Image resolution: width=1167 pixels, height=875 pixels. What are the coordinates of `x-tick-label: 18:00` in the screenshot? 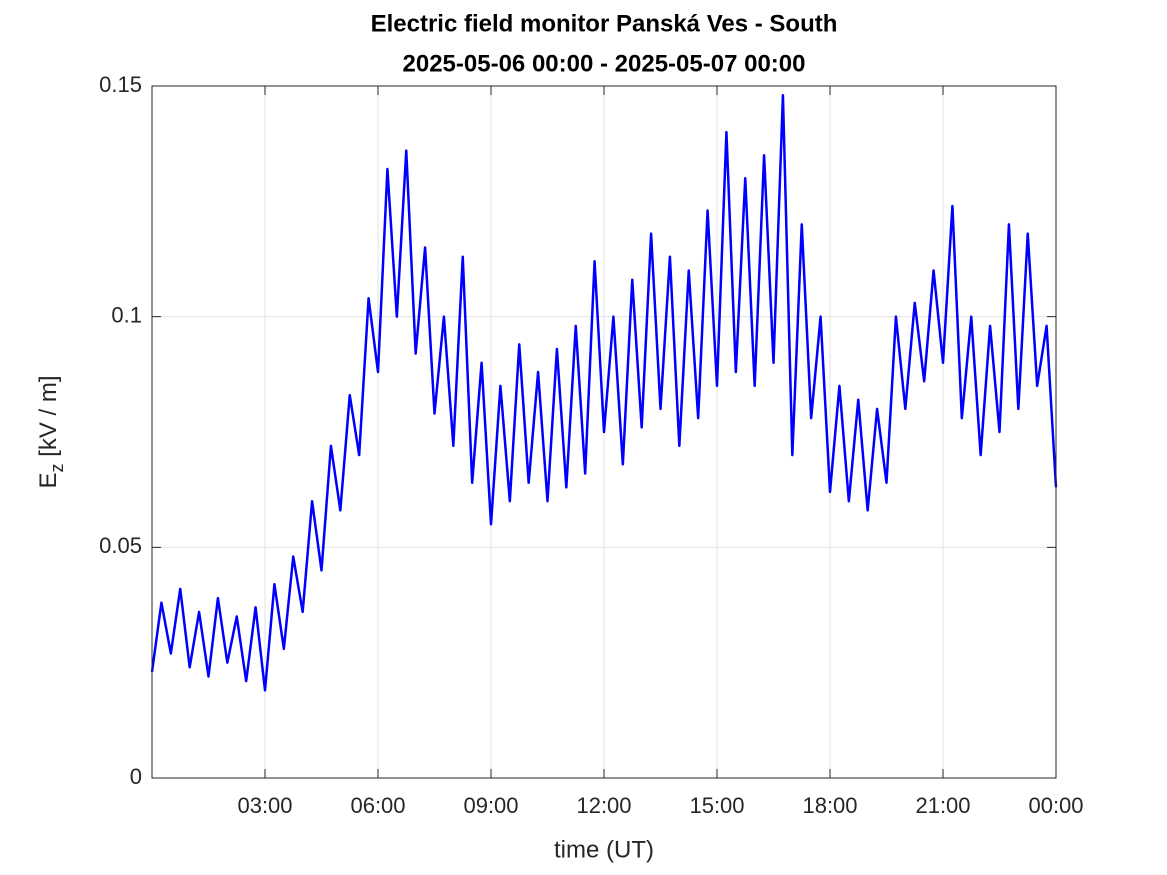 It's located at (829, 805).